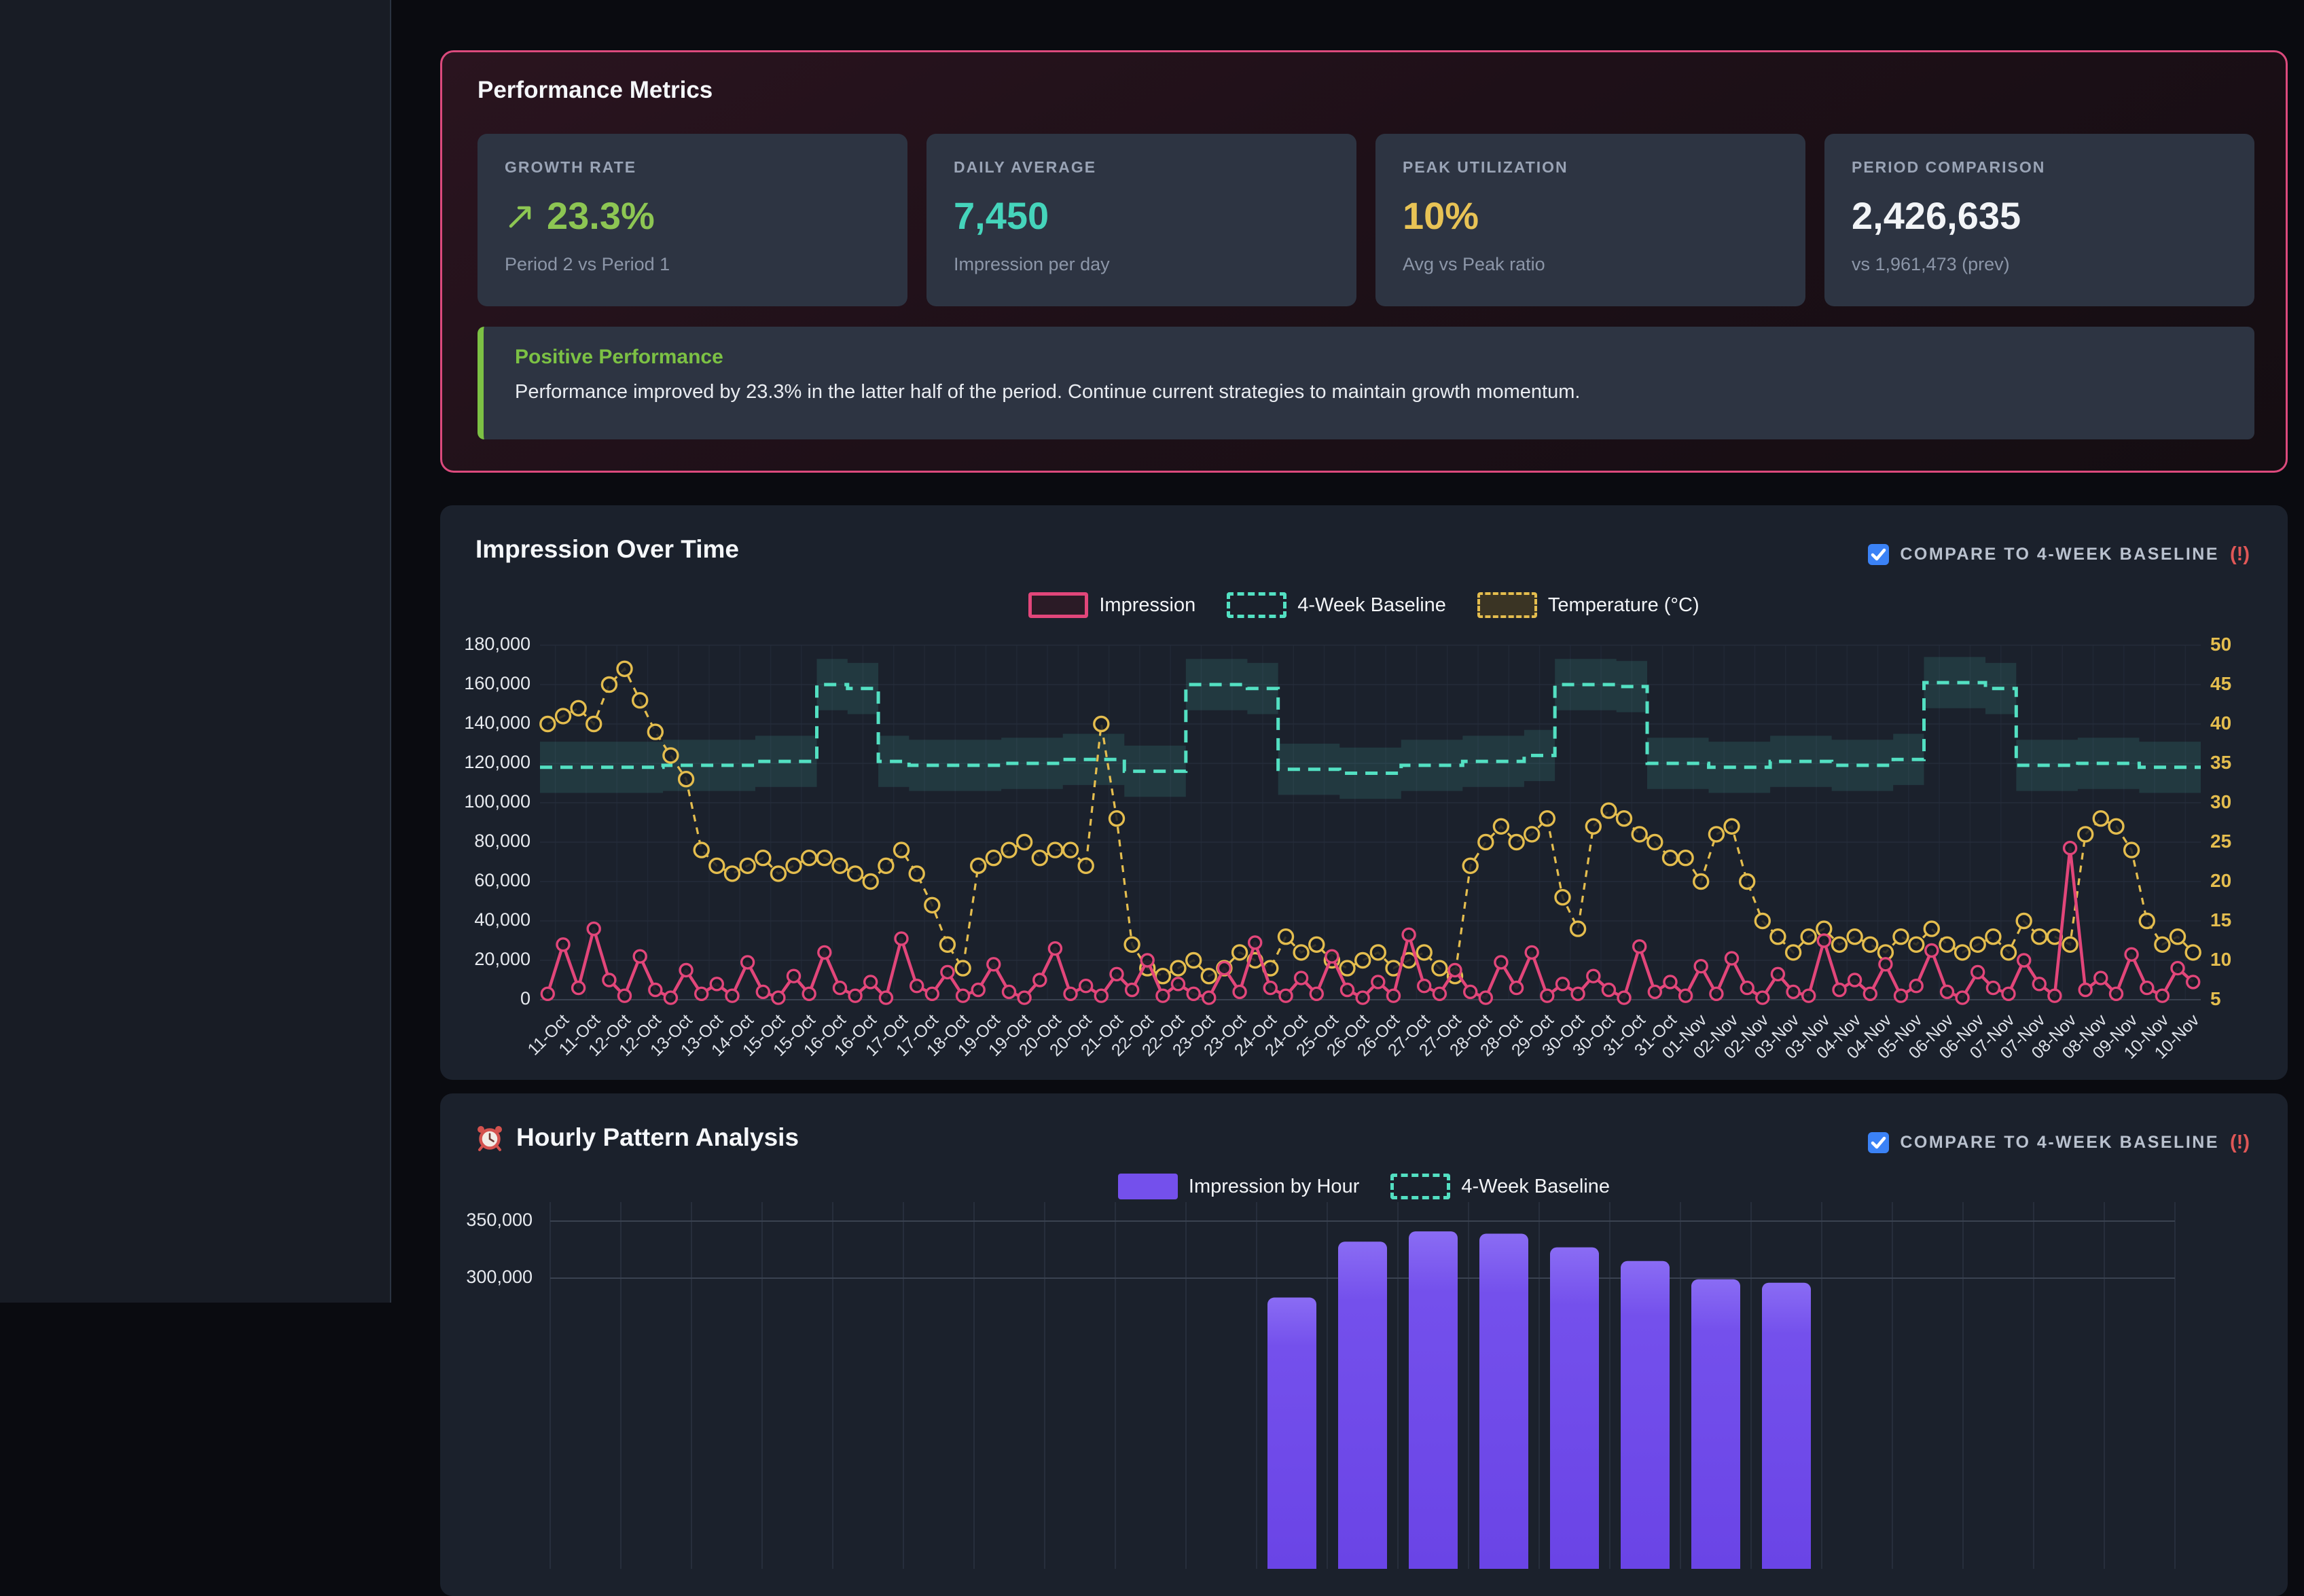 Image resolution: width=2304 pixels, height=1596 pixels. What do you see at coordinates (497, 683) in the screenshot?
I see `y-axis-left-tick: 160,000` at bounding box center [497, 683].